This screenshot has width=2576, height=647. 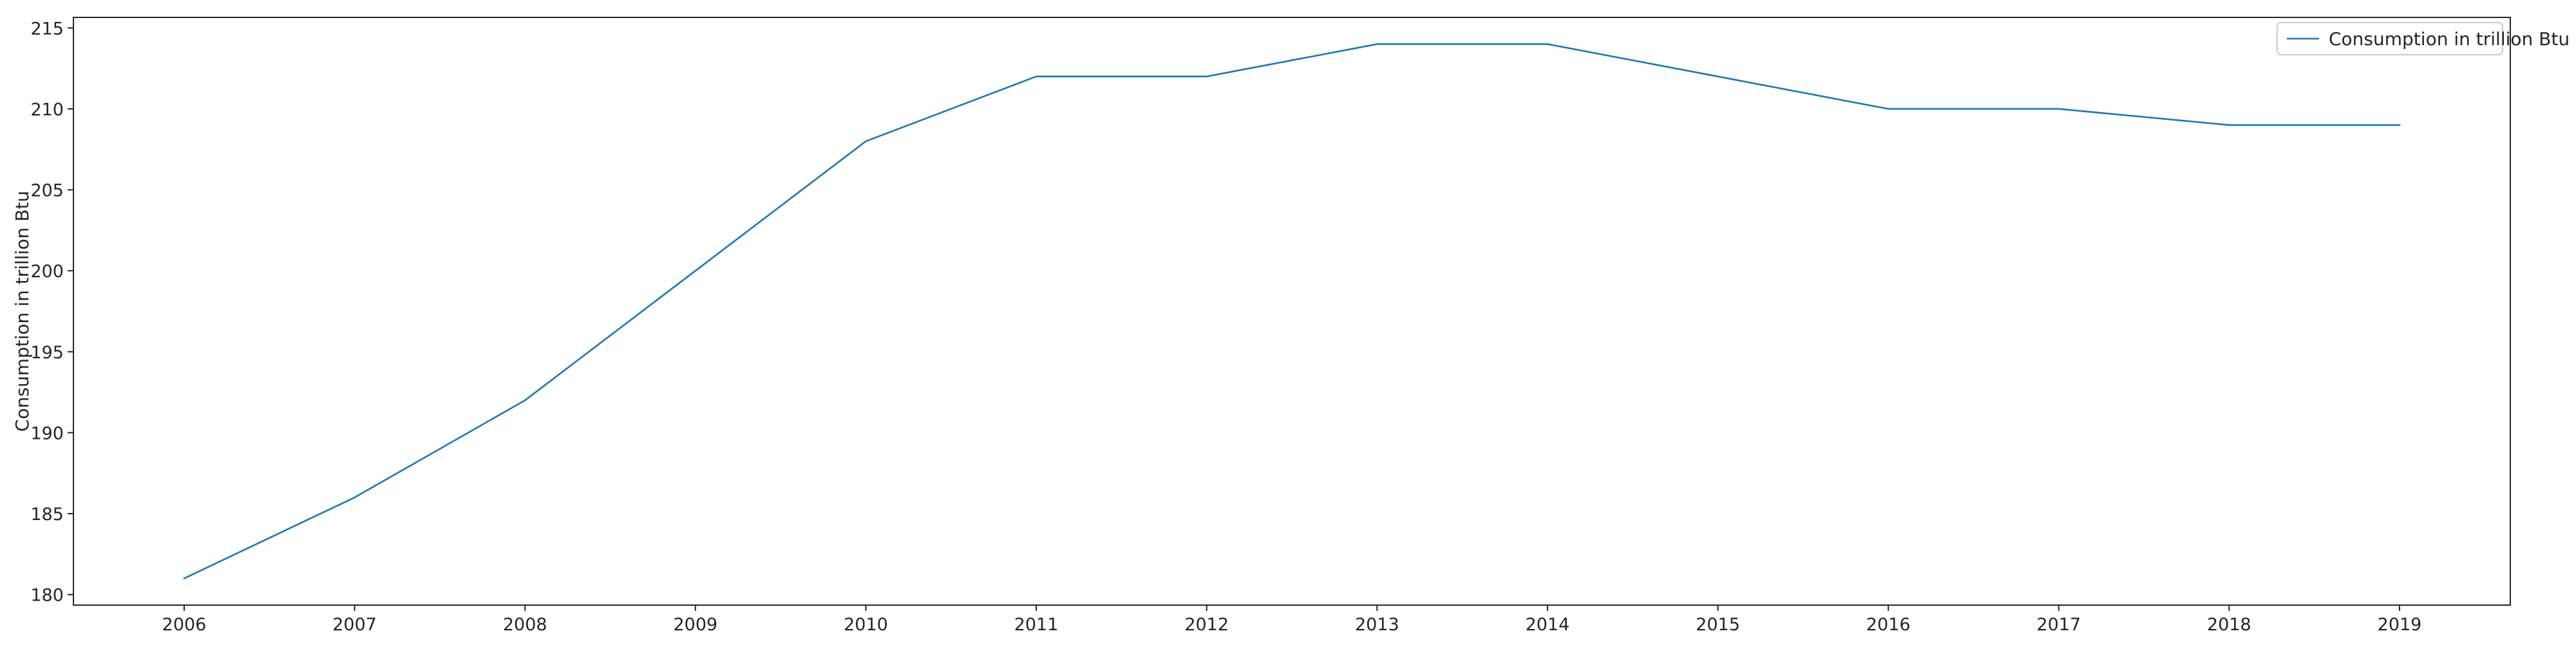 I want to click on legend: Consumption in trillion Btu, so click(x=2423, y=38).